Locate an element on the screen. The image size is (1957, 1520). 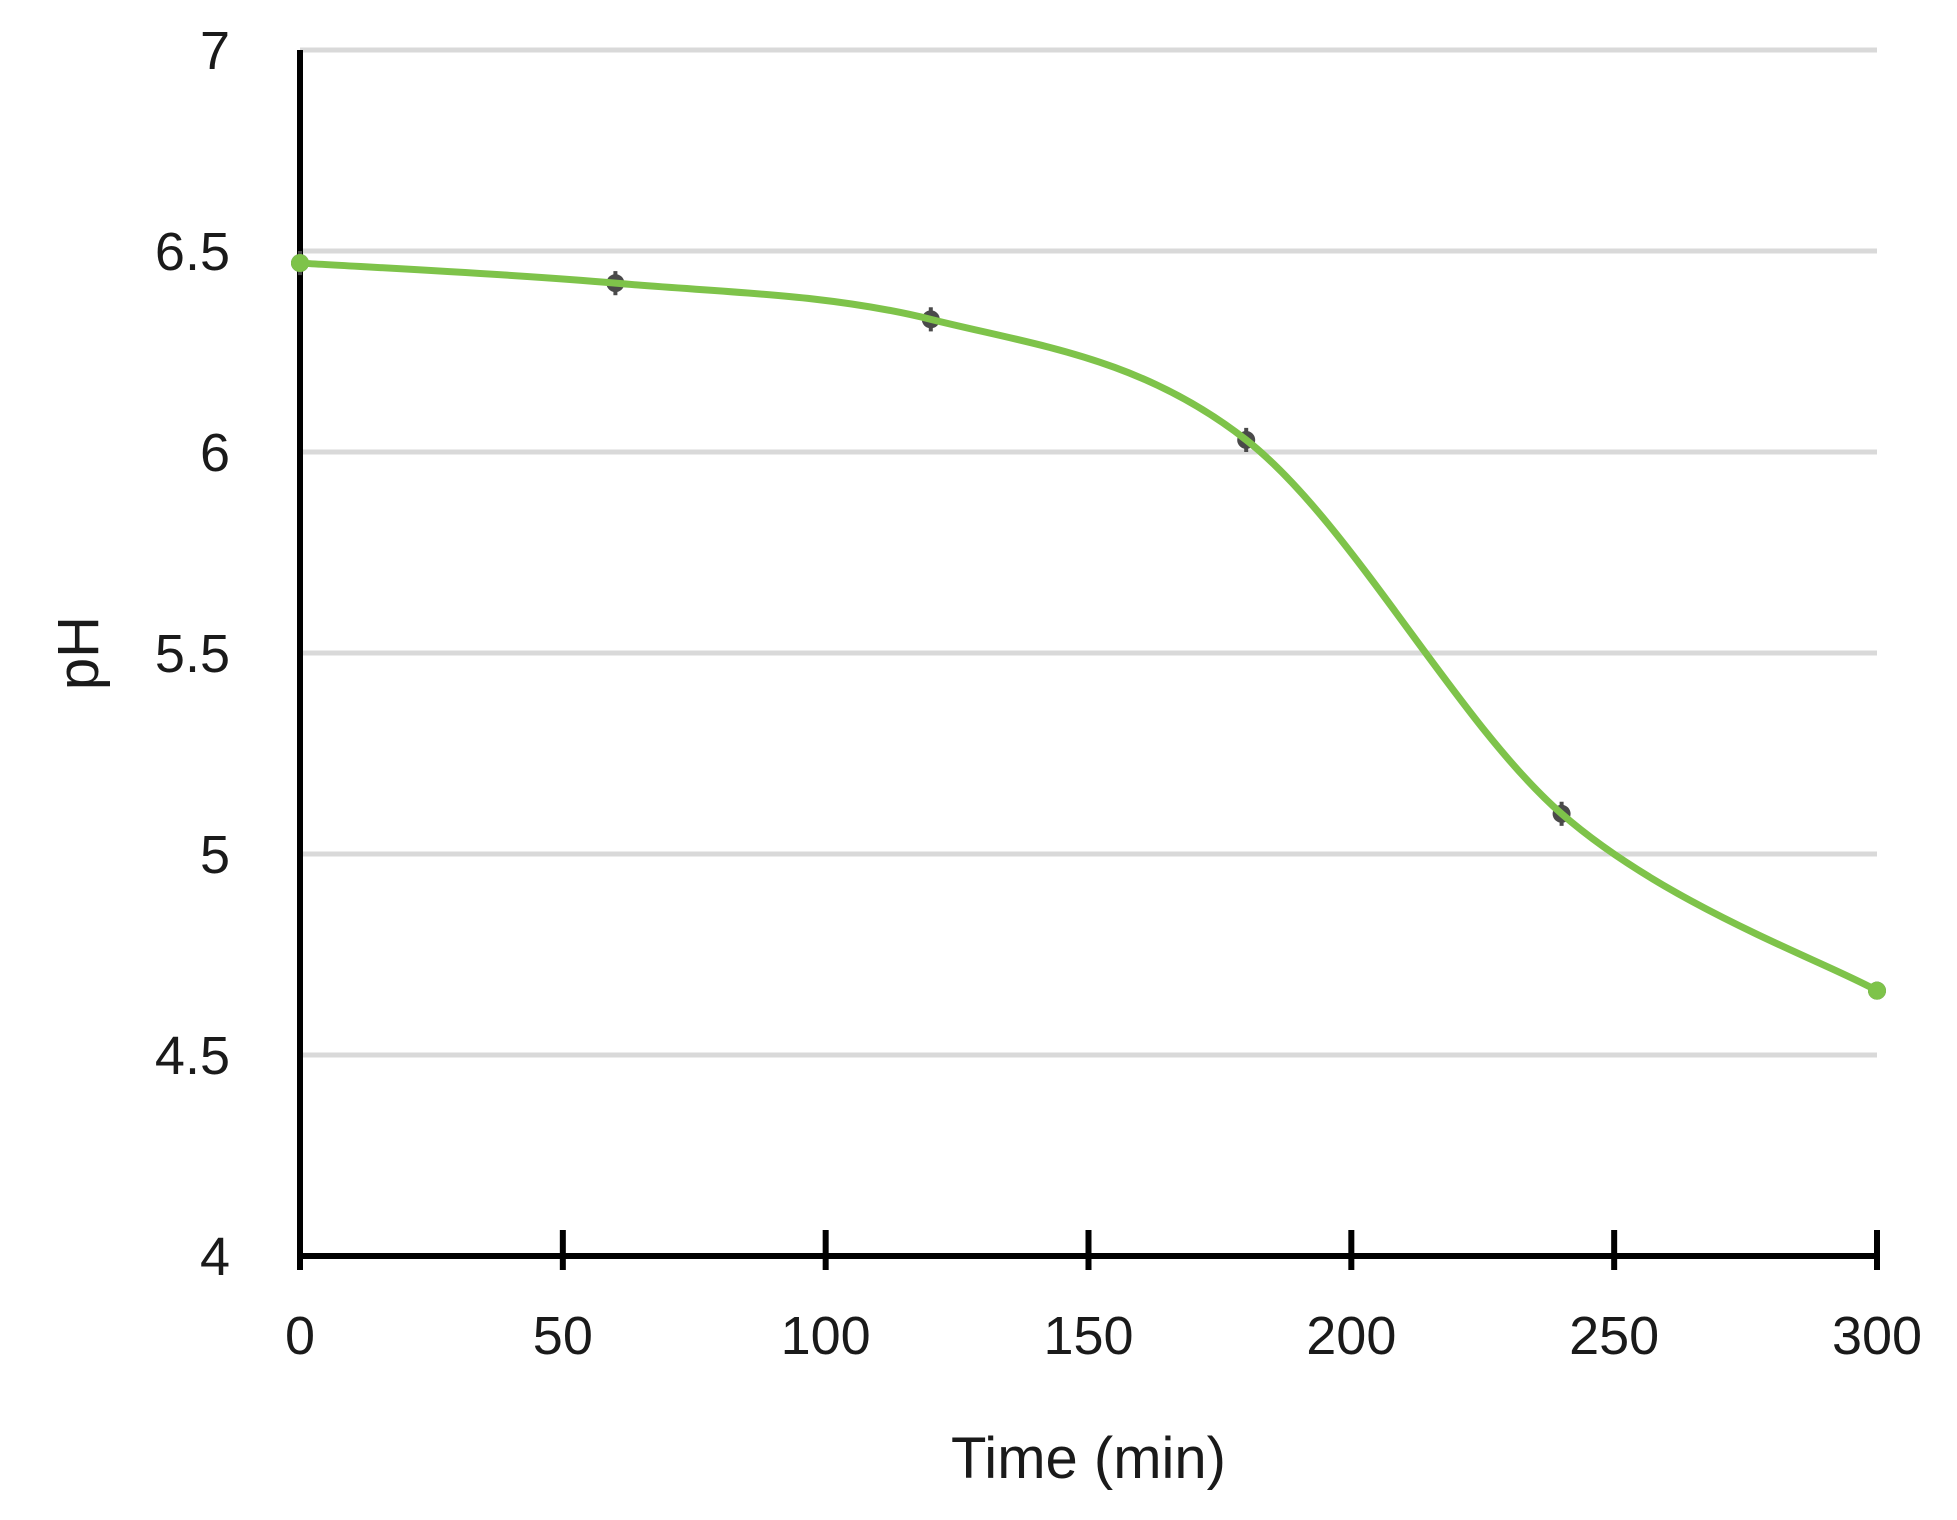
y-tick-label: 6.5 is located at coordinates (192, 252).